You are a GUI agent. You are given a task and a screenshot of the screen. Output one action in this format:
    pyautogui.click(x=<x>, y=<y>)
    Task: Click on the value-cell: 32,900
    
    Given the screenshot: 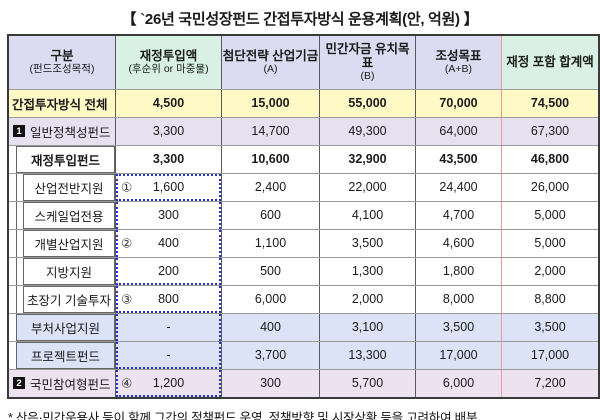 What is the action you would take?
    pyautogui.click(x=367, y=159)
    